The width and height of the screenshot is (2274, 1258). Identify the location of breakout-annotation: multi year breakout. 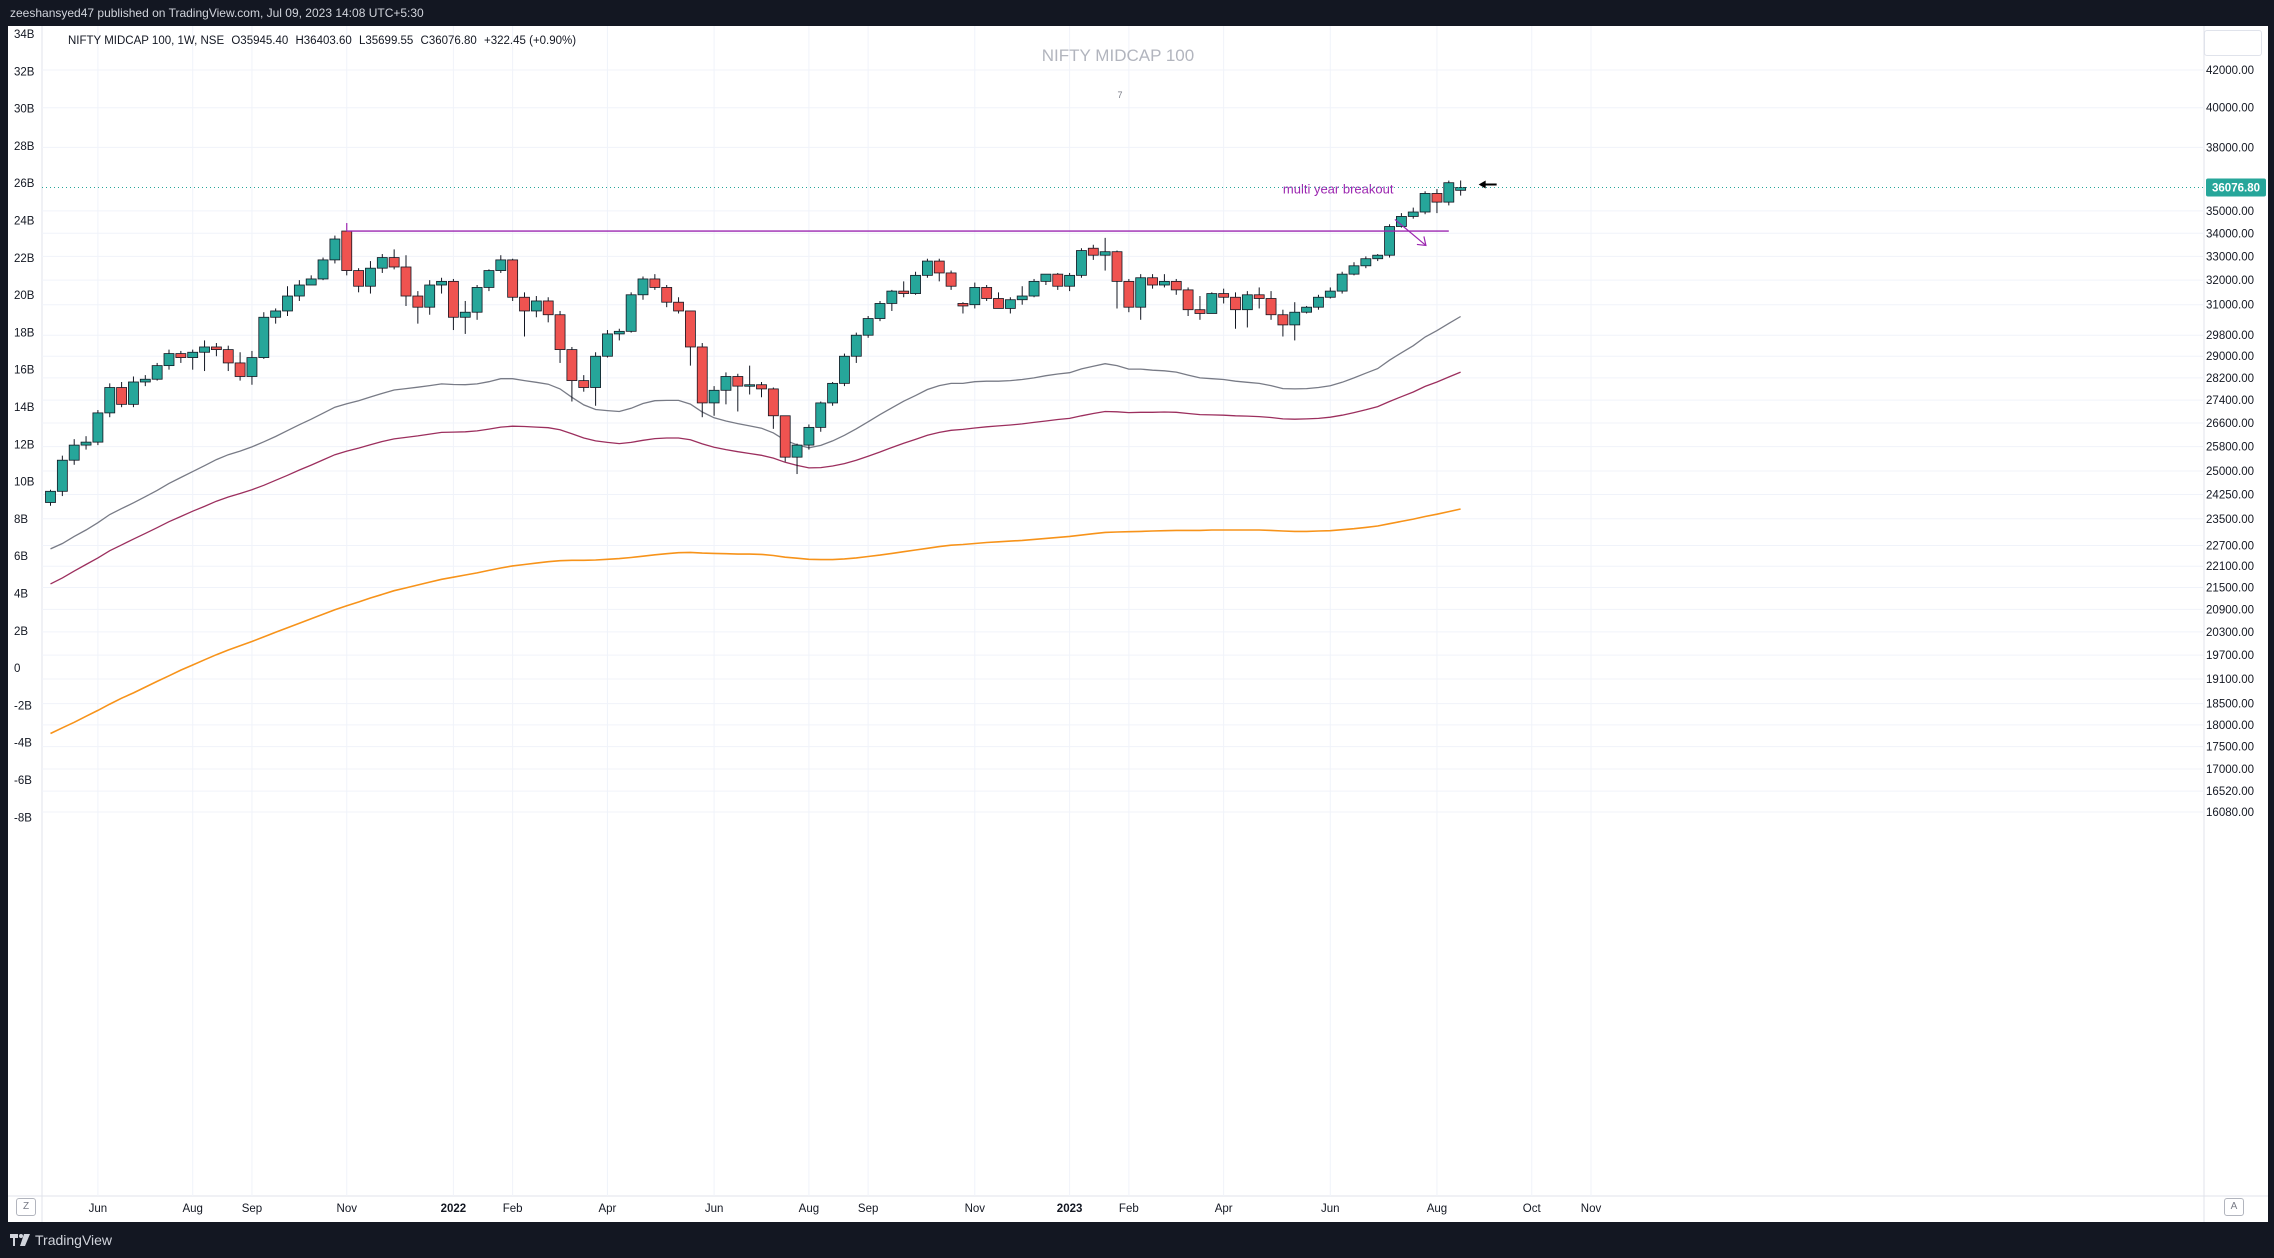
(1338, 188).